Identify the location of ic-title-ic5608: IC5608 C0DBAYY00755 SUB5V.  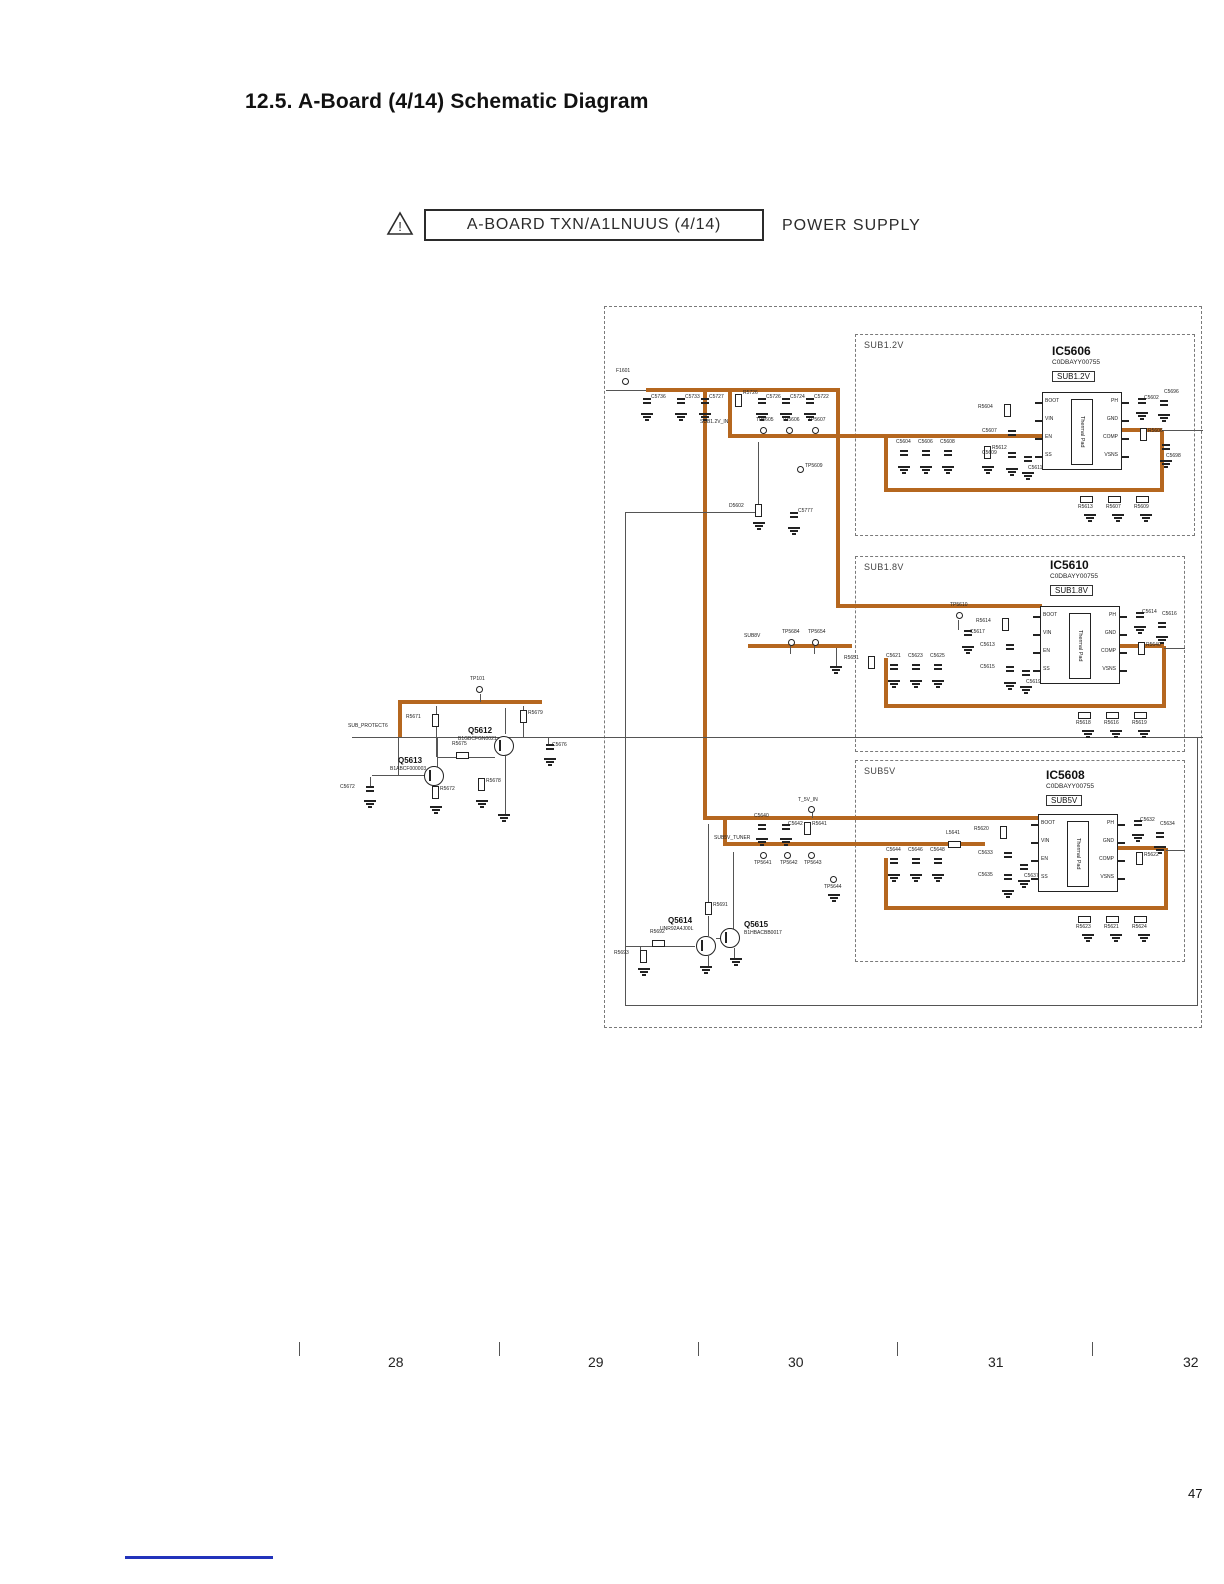
(1070, 788).